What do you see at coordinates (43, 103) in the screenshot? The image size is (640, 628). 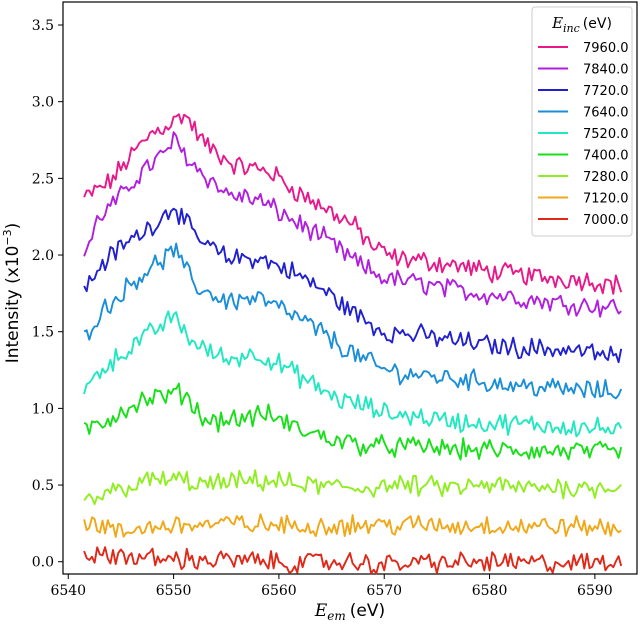 I see `y-tick-label: 3.0` at bounding box center [43, 103].